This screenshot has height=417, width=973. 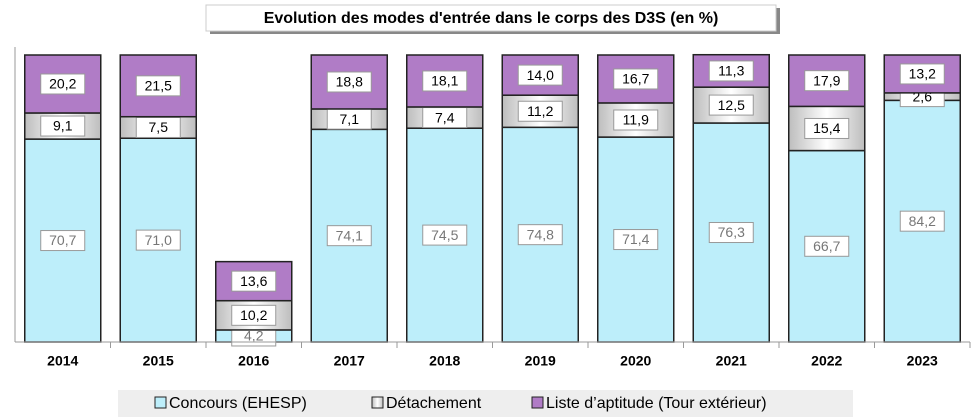 I want to click on data-label: 21,5, so click(x=158, y=86).